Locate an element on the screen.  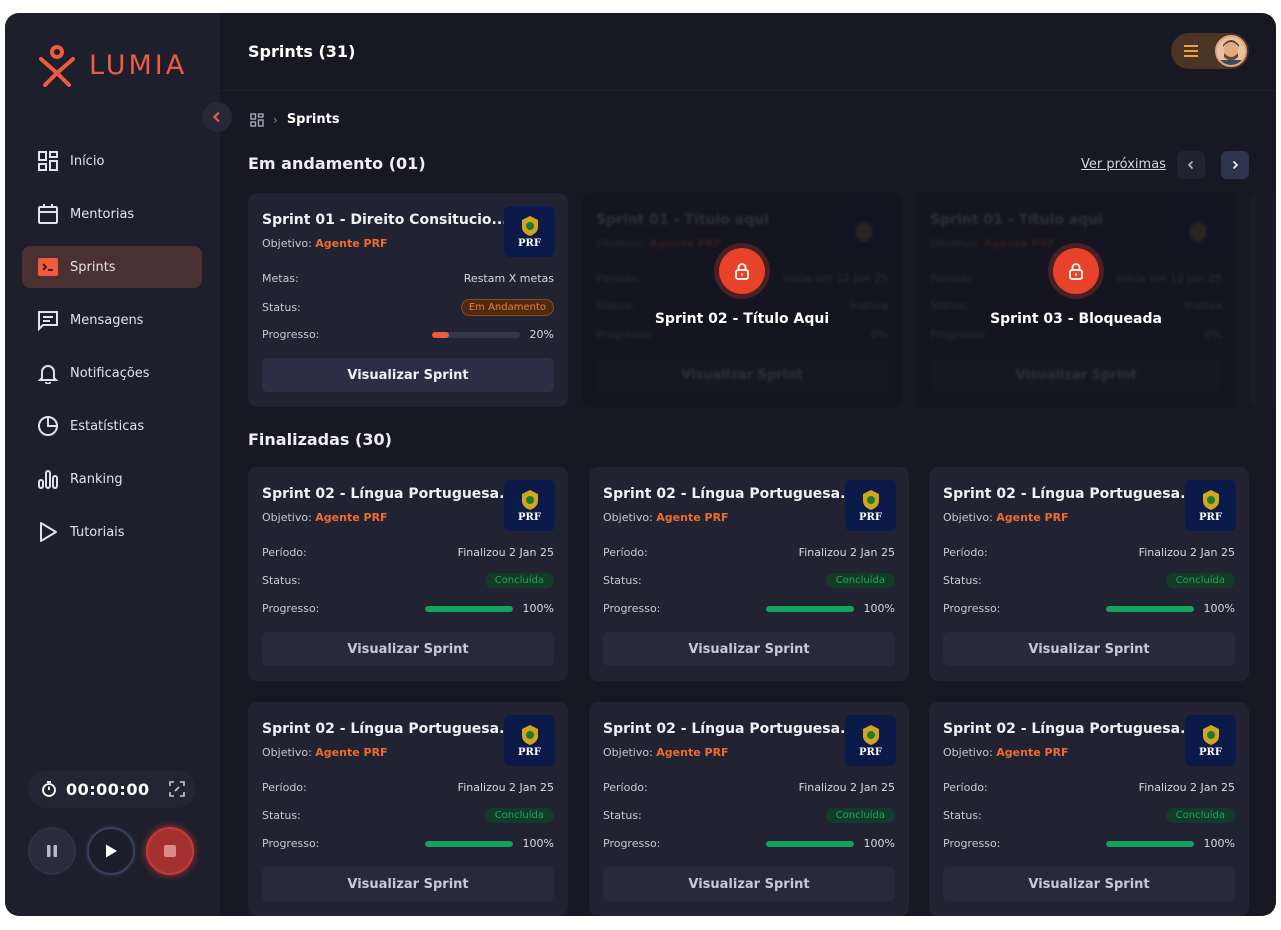
prev-page-button is located at coordinates (1191, 165).